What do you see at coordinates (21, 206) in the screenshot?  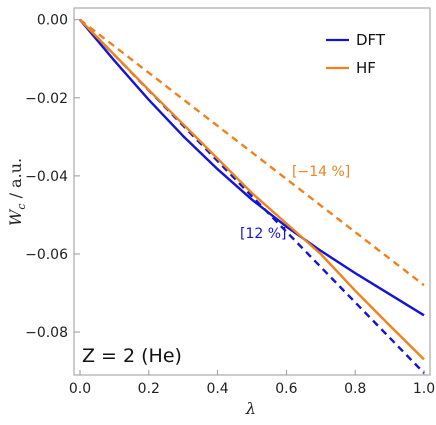 I see `y-axis-label-sub: c` at bounding box center [21, 206].